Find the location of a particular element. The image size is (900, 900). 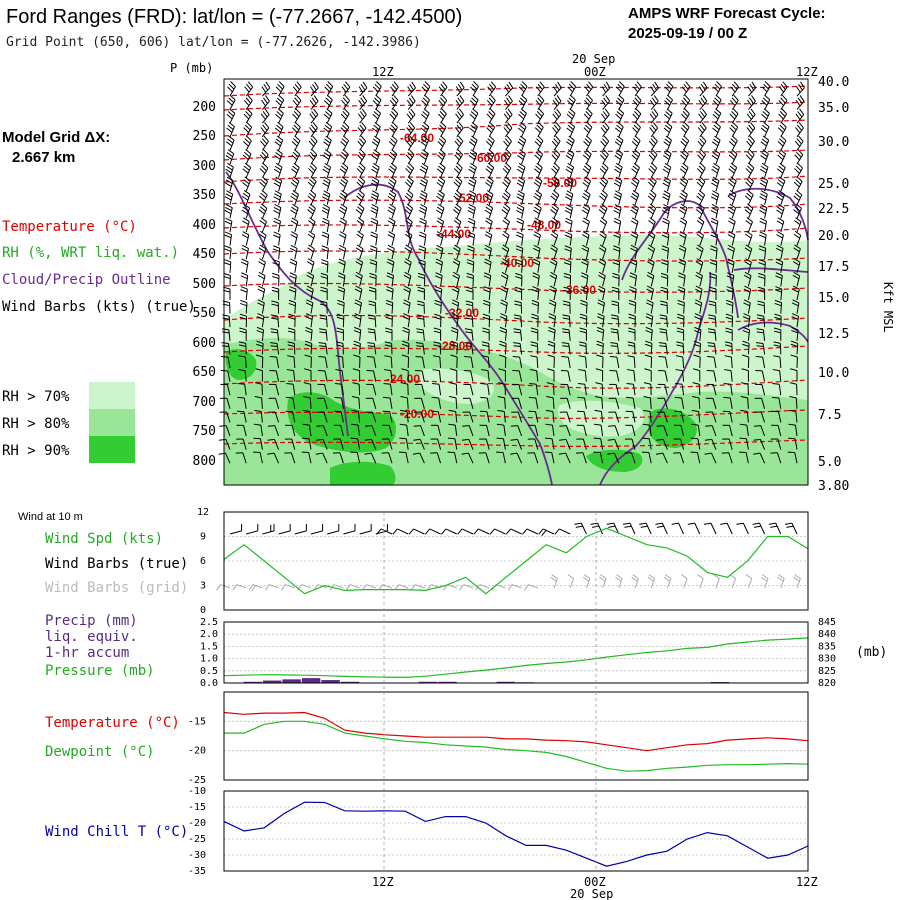

windchill-y-tick: -25 is located at coordinates (197, 839).